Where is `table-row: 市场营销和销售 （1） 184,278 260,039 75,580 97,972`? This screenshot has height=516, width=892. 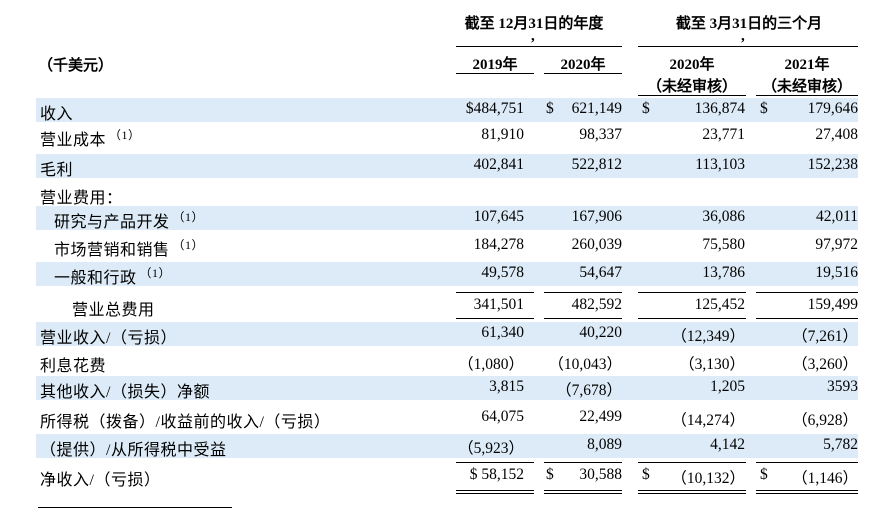 table-row: 市场营销和销售 （1） 184,278 260,039 75,580 97,972 is located at coordinates (447, 246).